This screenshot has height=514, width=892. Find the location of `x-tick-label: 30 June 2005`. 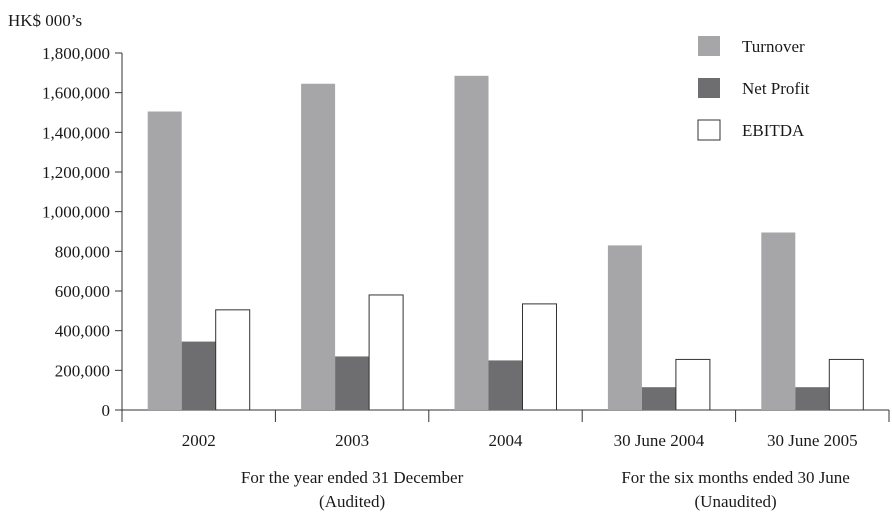

x-tick-label: 30 June 2005 is located at coordinates (812, 440).